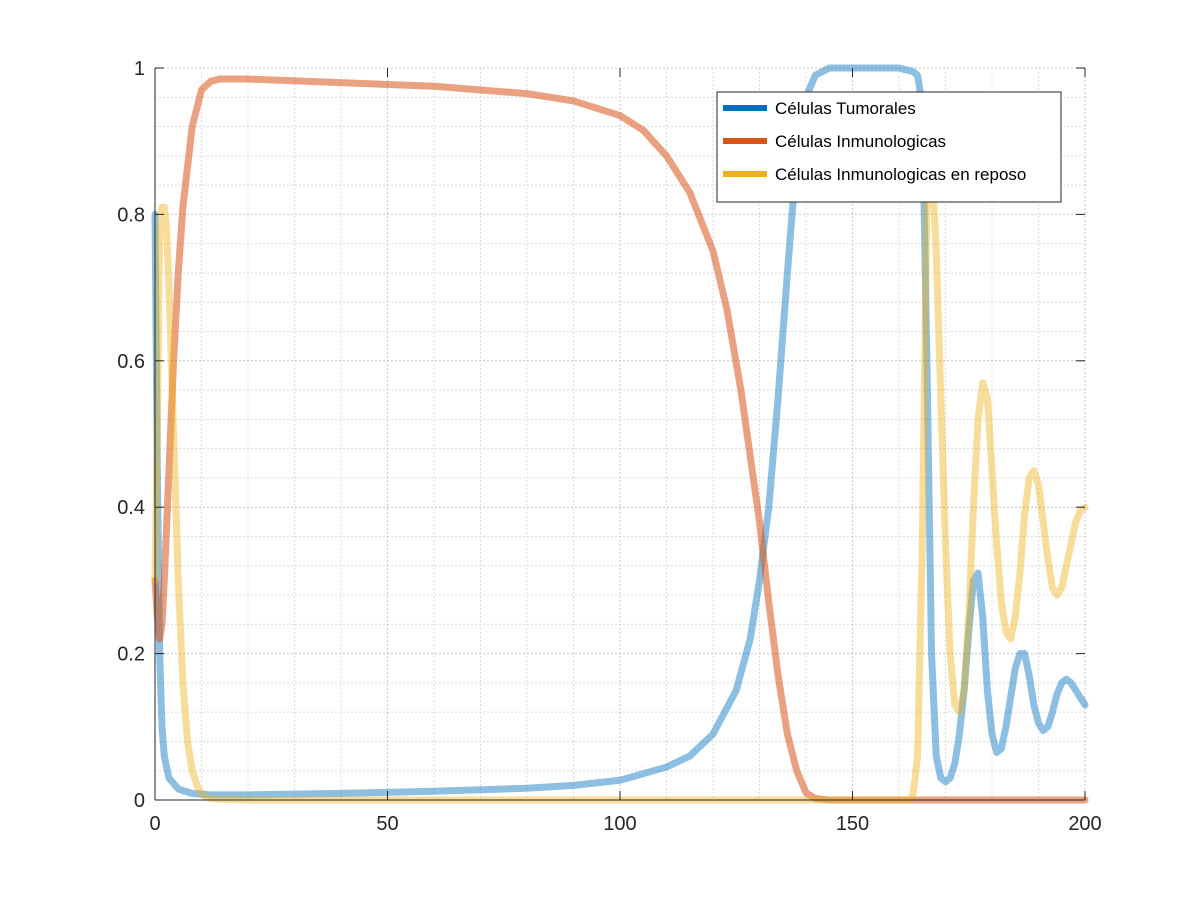 The height and width of the screenshot is (900, 1200). What do you see at coordinates (900, 174) in the screenshot?
I see `legend-label: Células Inmunologicas en reposo` at bounding box center [900, 174].